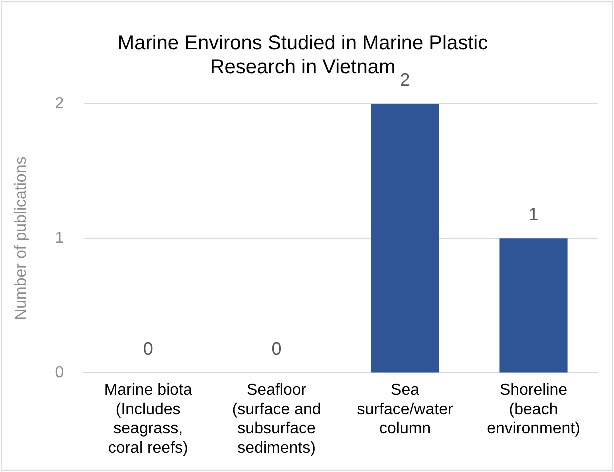  Describe the element at coordinates (148, 419) in the screenshot. I see `x-tick-label: Marine biota (Includes seagrass, coral reefs)` at that location.